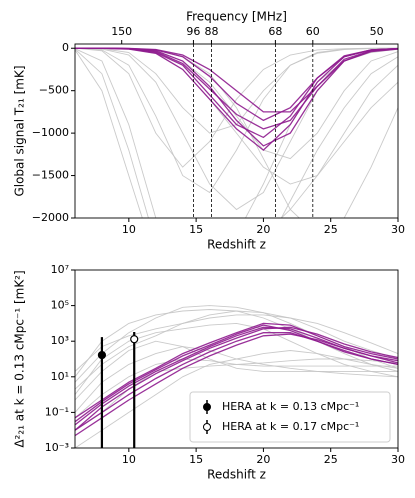  I want to click on legend-label: HERA at k = 0.17 cMpc⁻¹, so click(290, 426).